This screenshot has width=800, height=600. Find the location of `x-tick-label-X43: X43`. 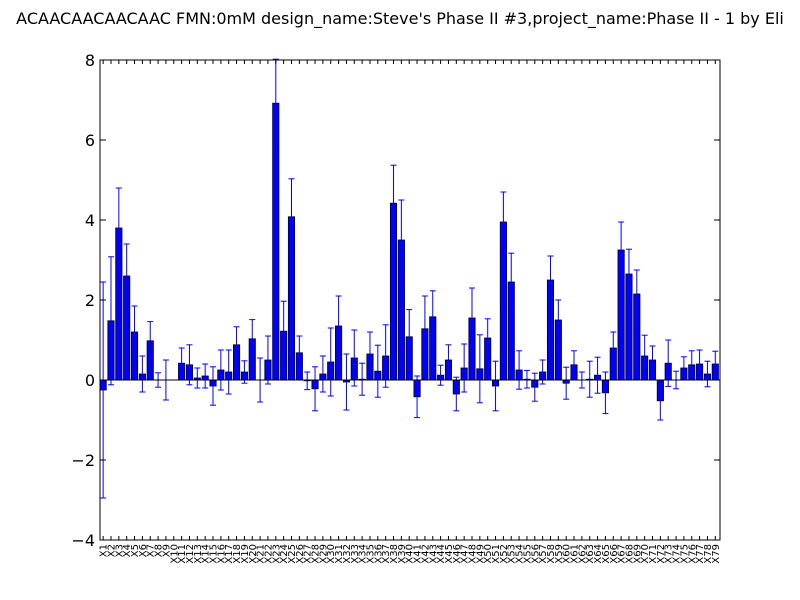

x-tick-label-X43: X43 is located at coordinates (433, 554).